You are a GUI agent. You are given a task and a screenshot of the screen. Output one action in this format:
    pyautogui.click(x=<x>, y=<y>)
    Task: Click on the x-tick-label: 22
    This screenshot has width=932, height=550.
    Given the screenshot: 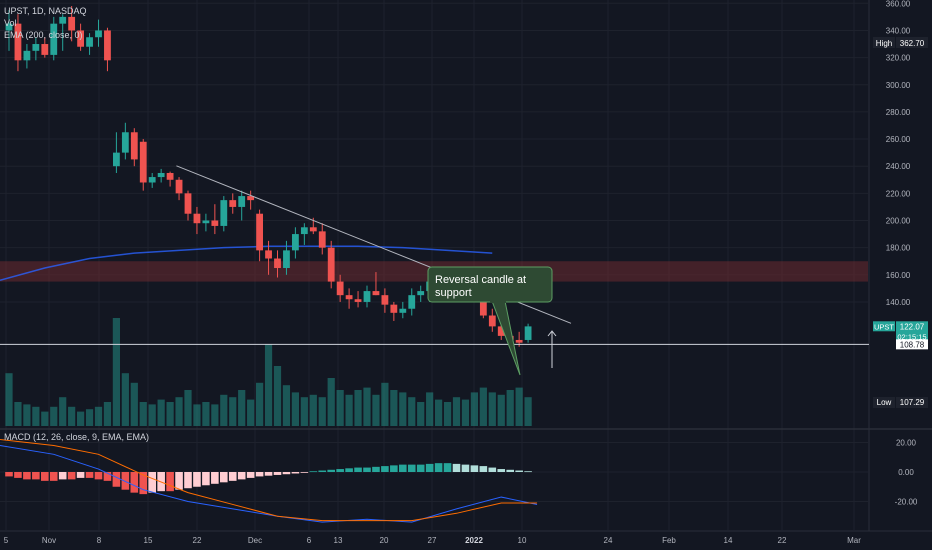 What is the action you would take?
    pyautogui.click(x=197, y=540)
    